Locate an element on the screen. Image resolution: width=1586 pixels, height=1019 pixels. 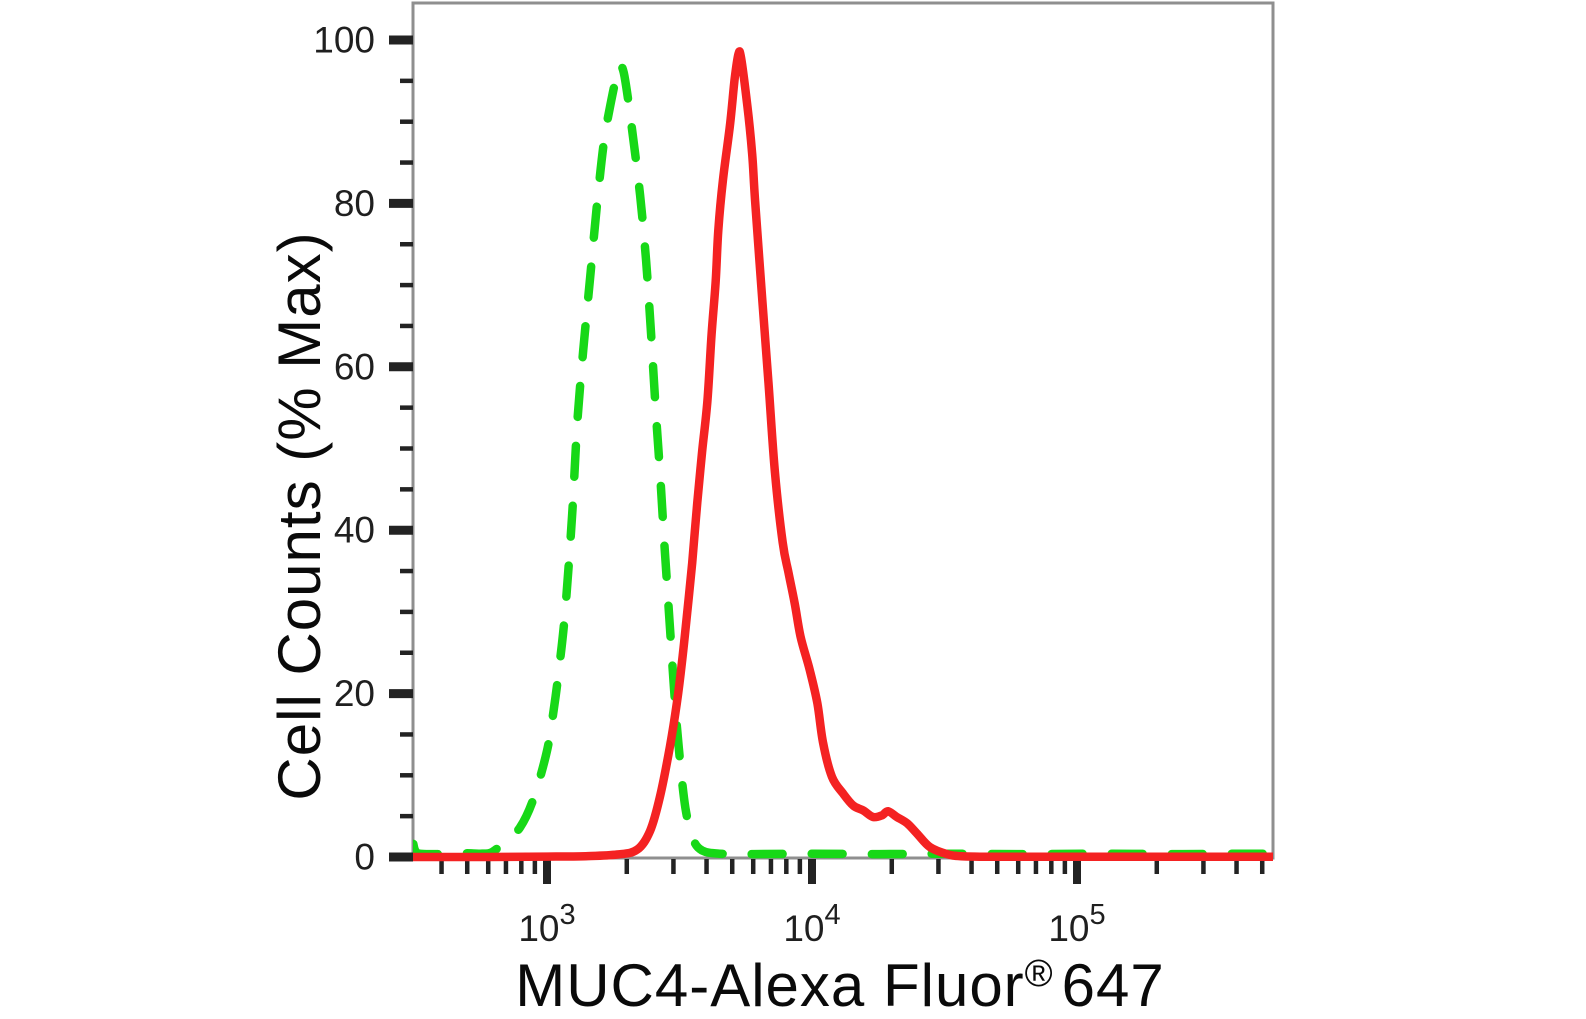
registered-trademark-symbol: ® is located at coordinates (1039, 974).